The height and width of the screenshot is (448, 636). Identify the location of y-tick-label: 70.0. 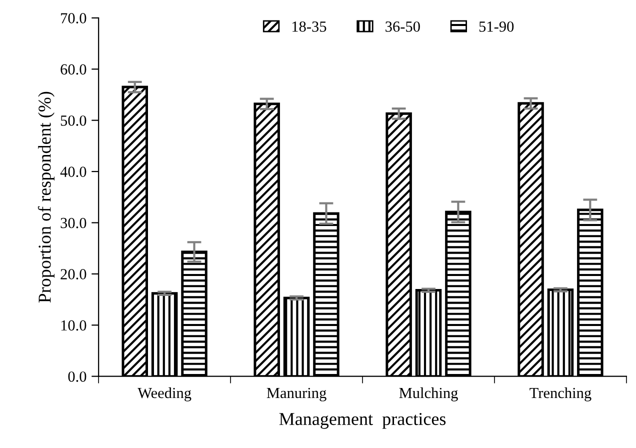
(73, 18).